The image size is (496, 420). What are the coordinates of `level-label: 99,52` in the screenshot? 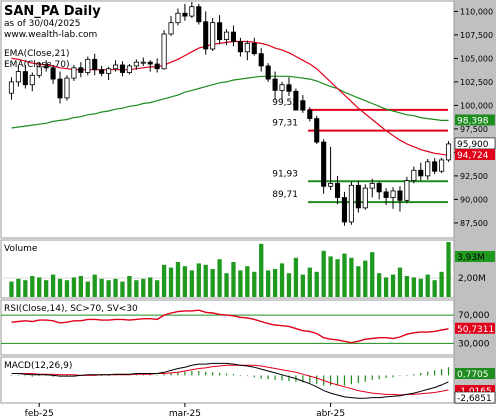 It's located at (285, 103).